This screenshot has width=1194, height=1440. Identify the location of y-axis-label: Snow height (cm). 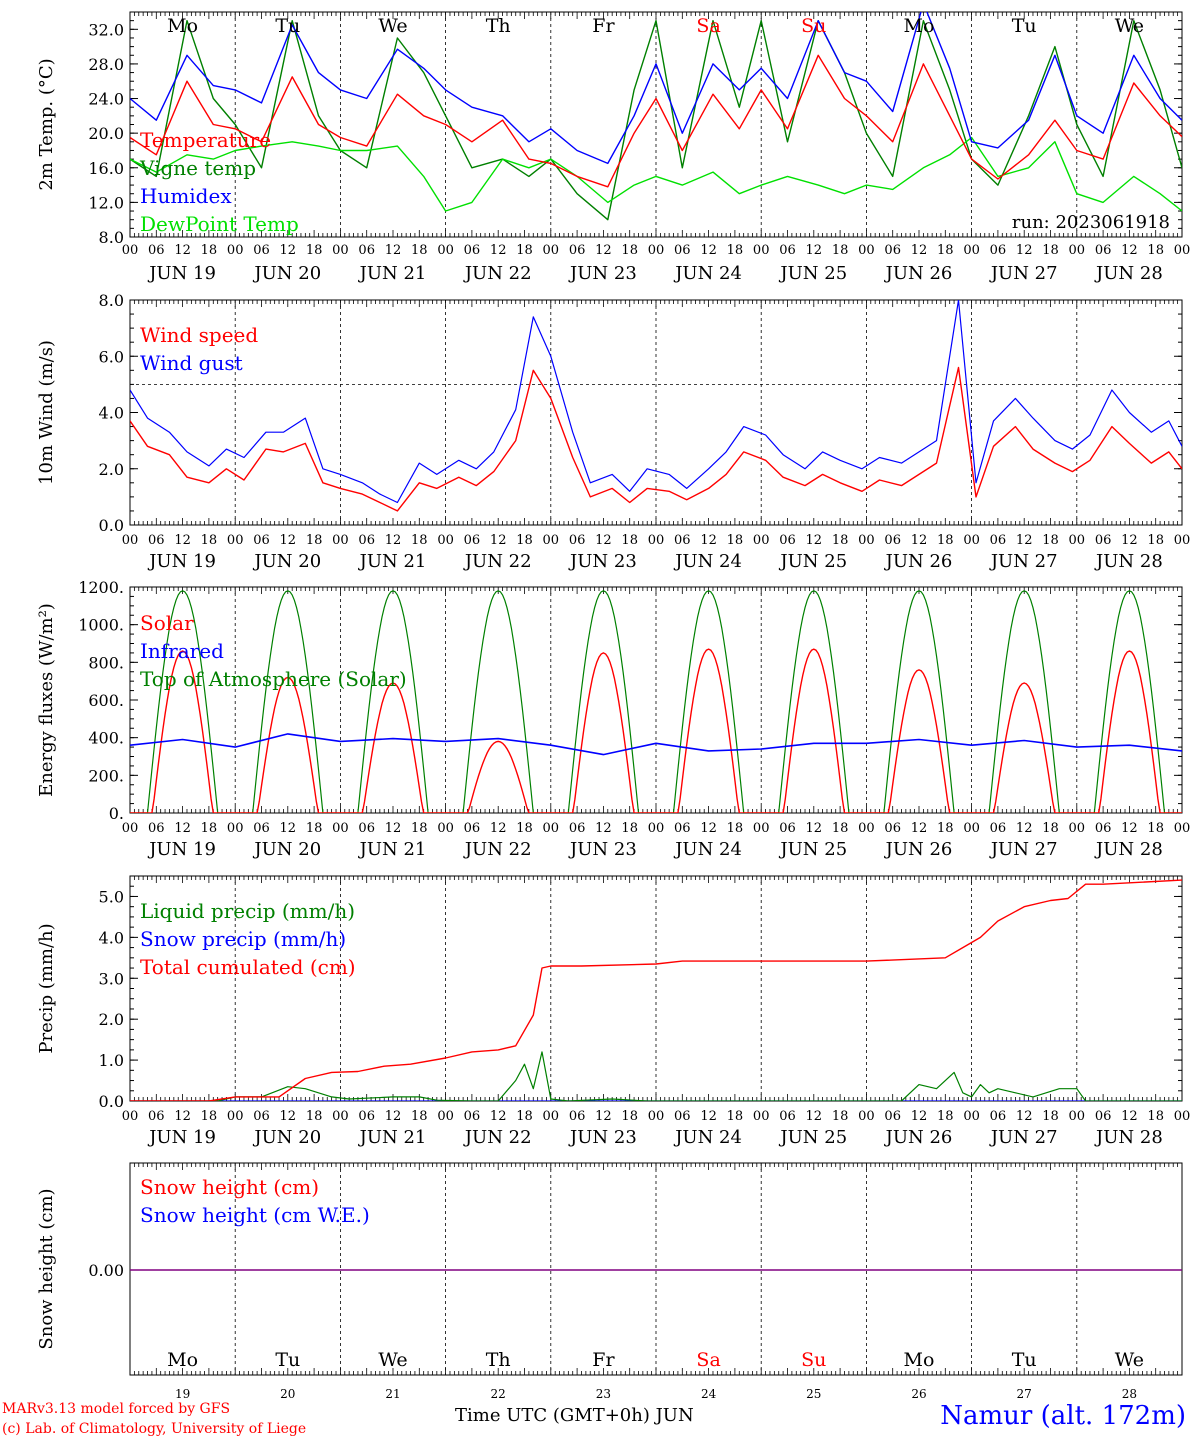
(46, 1268).